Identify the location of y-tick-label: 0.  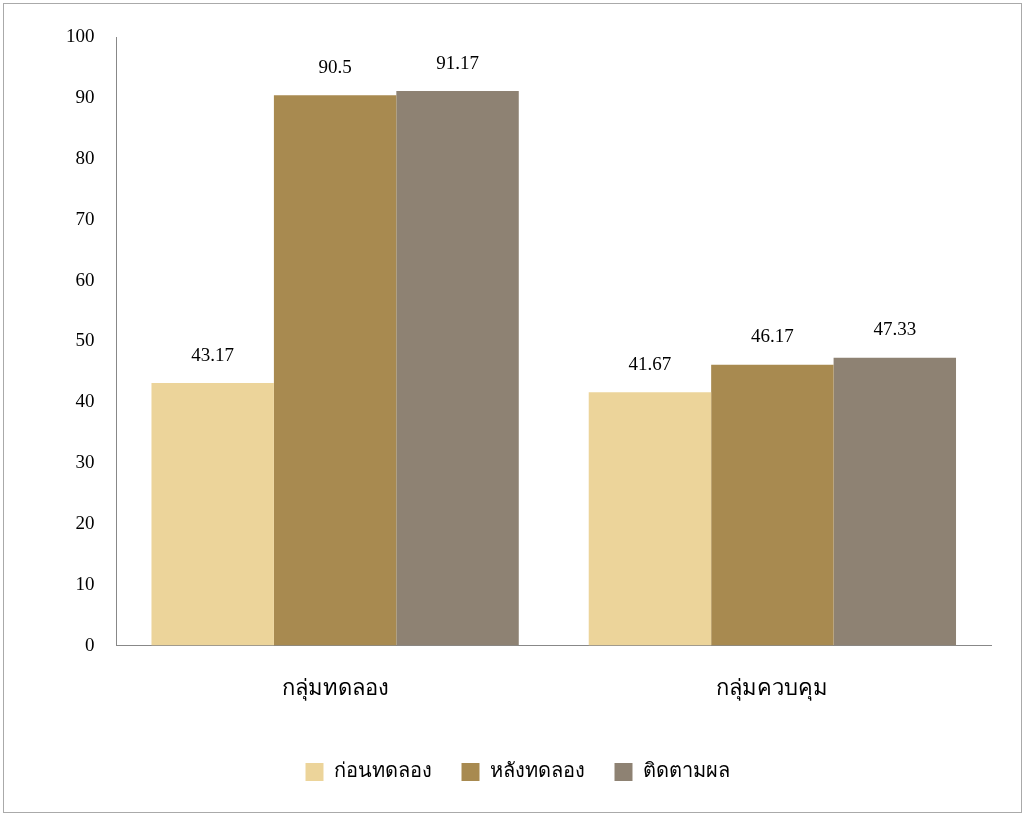
(90, 644).